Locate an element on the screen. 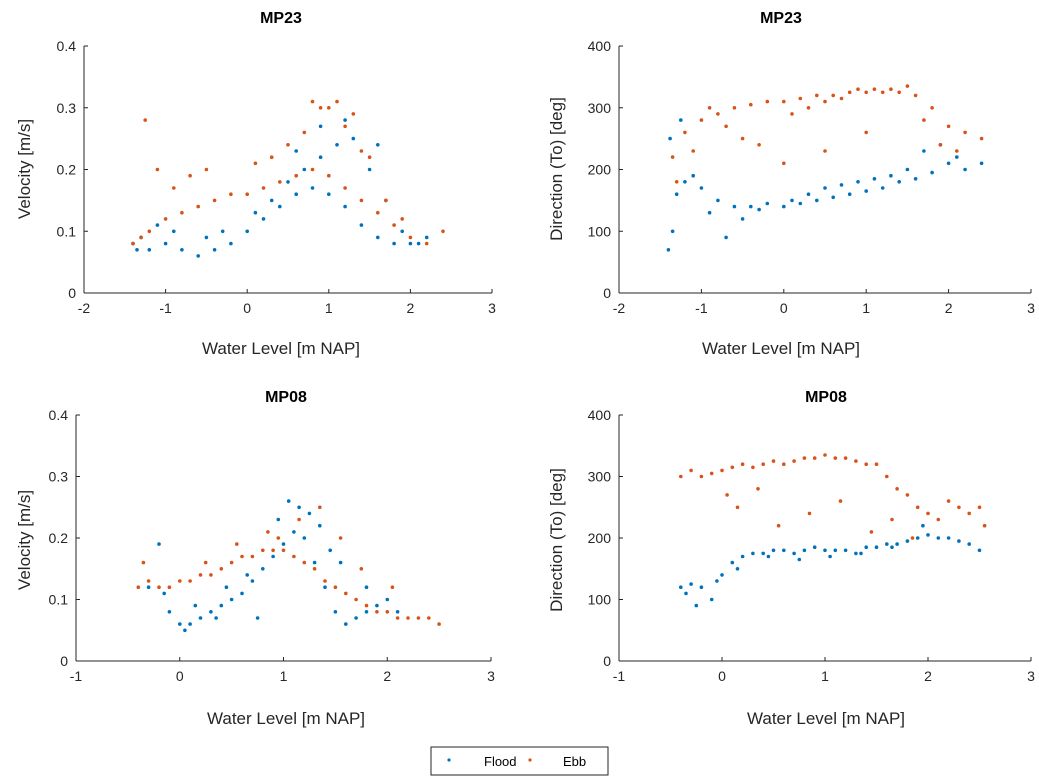 Image resolution: width=1039 pixels, height=776 pixels. x-tick-label: 1 is located at coordinates (329, 308).